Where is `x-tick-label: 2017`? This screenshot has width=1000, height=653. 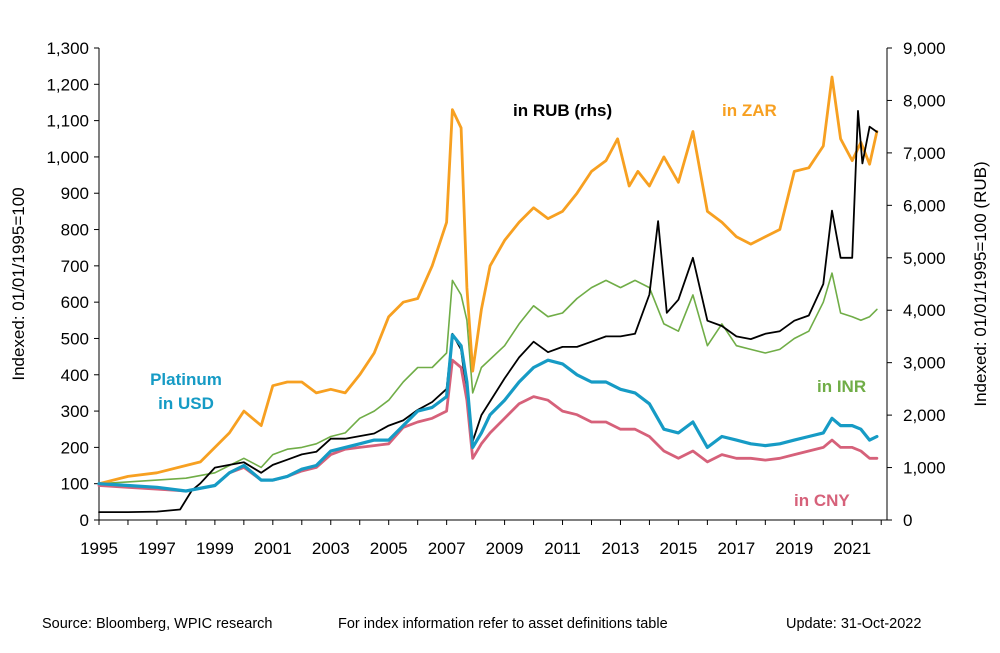 x-tick-label: 2017 is located at coordinates (736, 548).